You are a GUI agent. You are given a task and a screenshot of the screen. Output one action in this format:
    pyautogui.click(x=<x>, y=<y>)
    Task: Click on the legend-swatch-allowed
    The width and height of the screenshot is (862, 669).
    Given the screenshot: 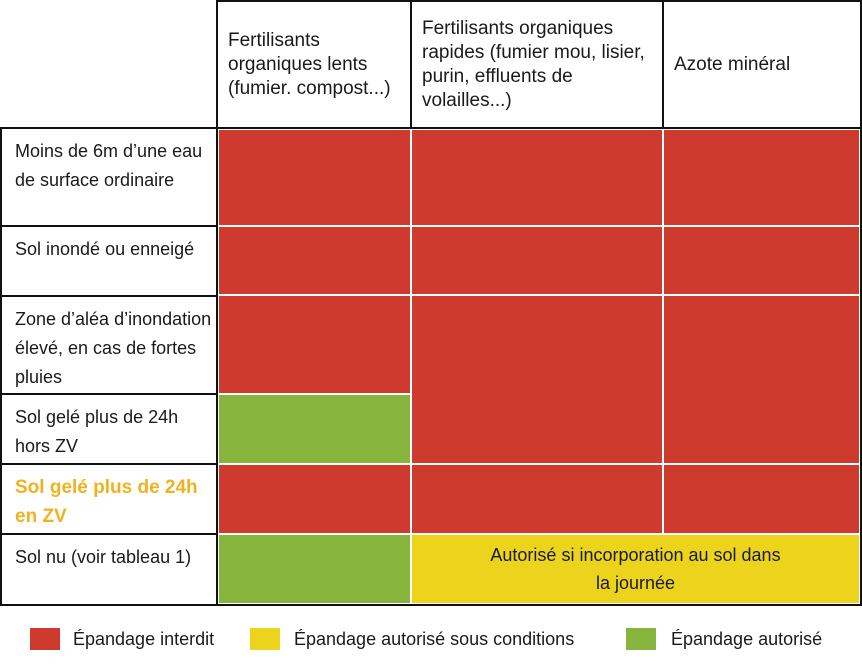 What is the action you would take?
    pyautogui.click(x=641, y=639)
    